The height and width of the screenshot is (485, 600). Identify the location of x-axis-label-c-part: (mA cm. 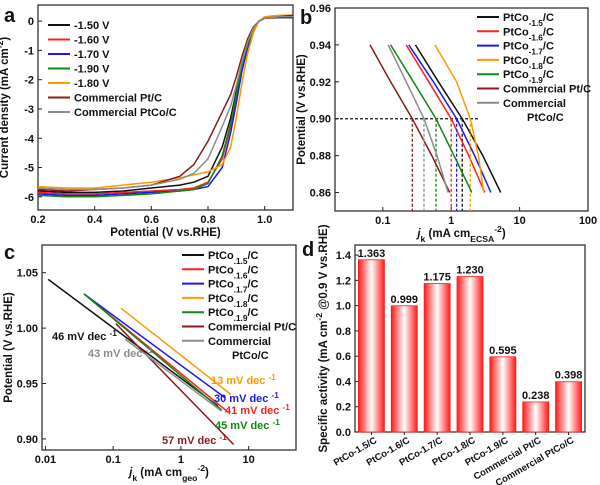
(159, 473).